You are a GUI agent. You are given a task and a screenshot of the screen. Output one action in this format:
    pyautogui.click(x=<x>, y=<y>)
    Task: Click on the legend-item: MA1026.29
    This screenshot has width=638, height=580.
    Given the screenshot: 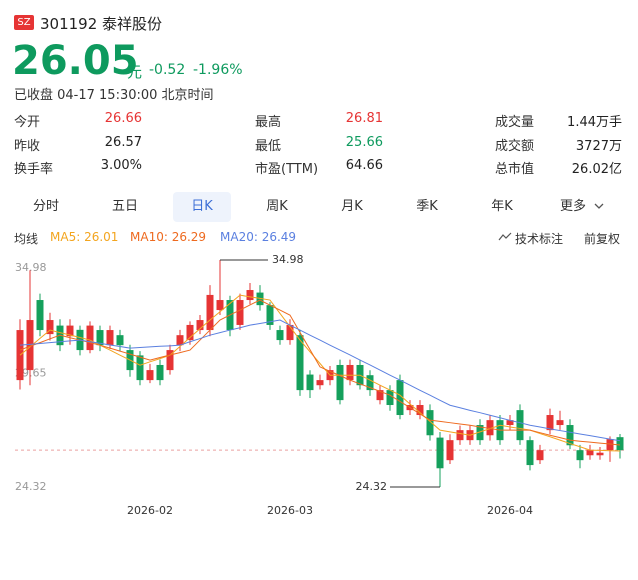 What is the action you would take?
    pyautogui.click(x=168, y=237)
    